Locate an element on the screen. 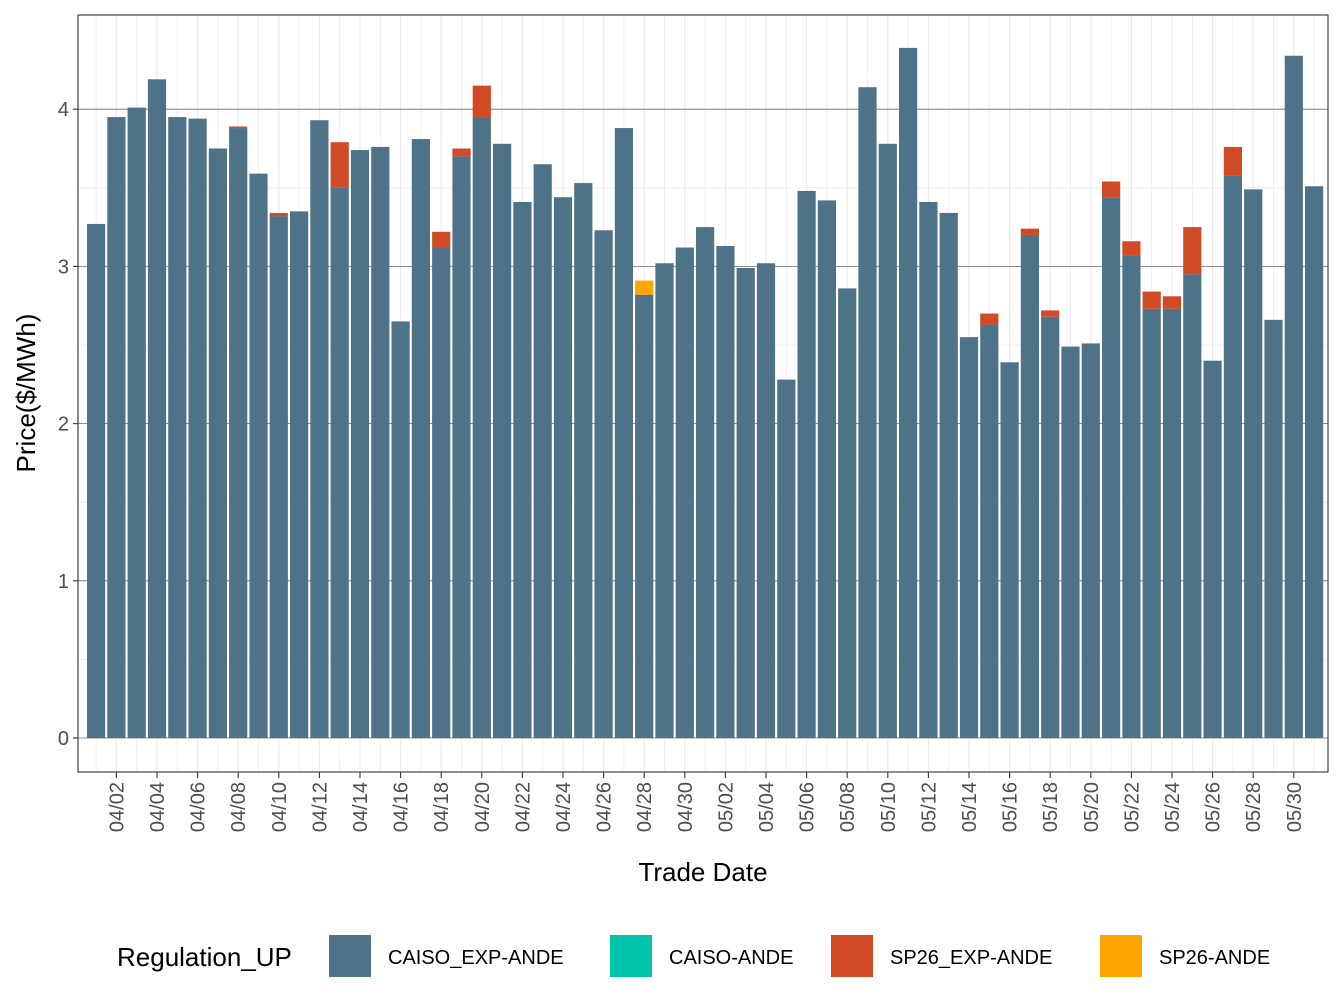 The height and width of the screenshot is (1008, 1344). x-tick-label: 05/30 is located at coordinates (1295, 807).